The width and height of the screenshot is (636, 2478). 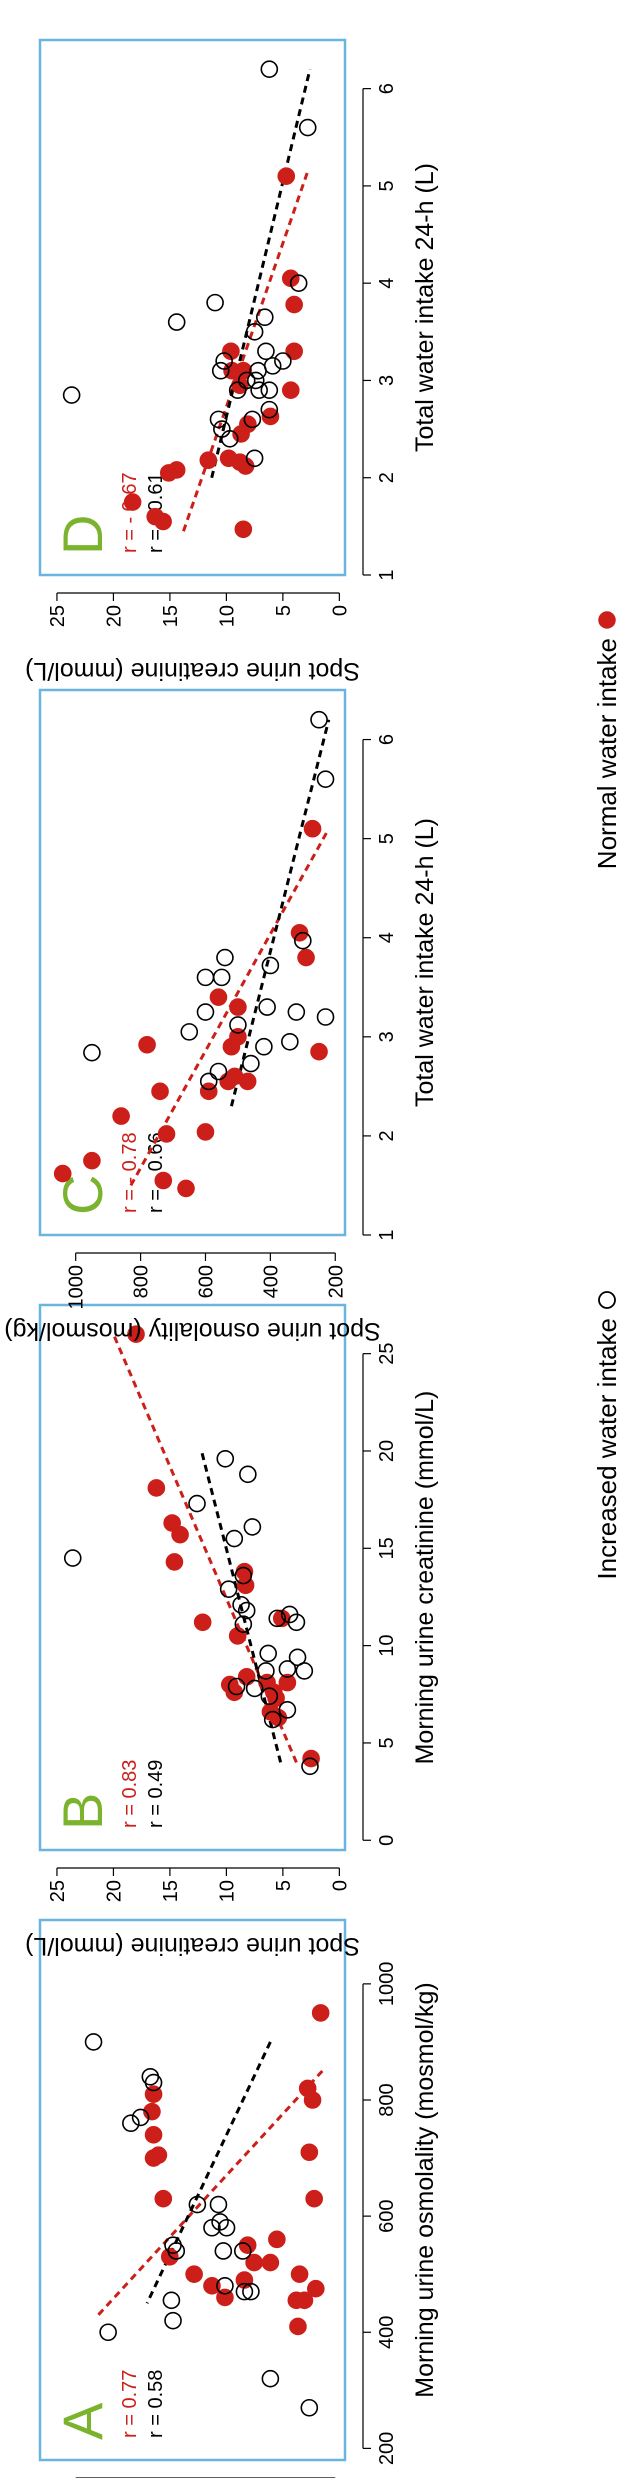 I want to click on x-axis-label: Morning urine creatinine (mmol/L), so click(x=425, y=1578).